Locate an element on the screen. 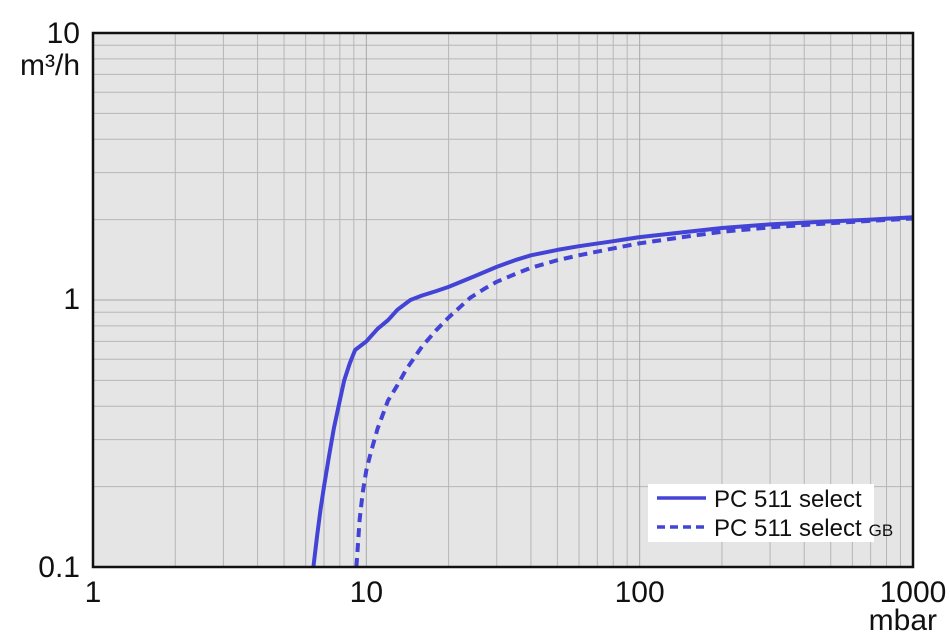 The height and width of the screenshot is (635, 950). x-tick-label: 1000 is located at coordinates (913, 592).